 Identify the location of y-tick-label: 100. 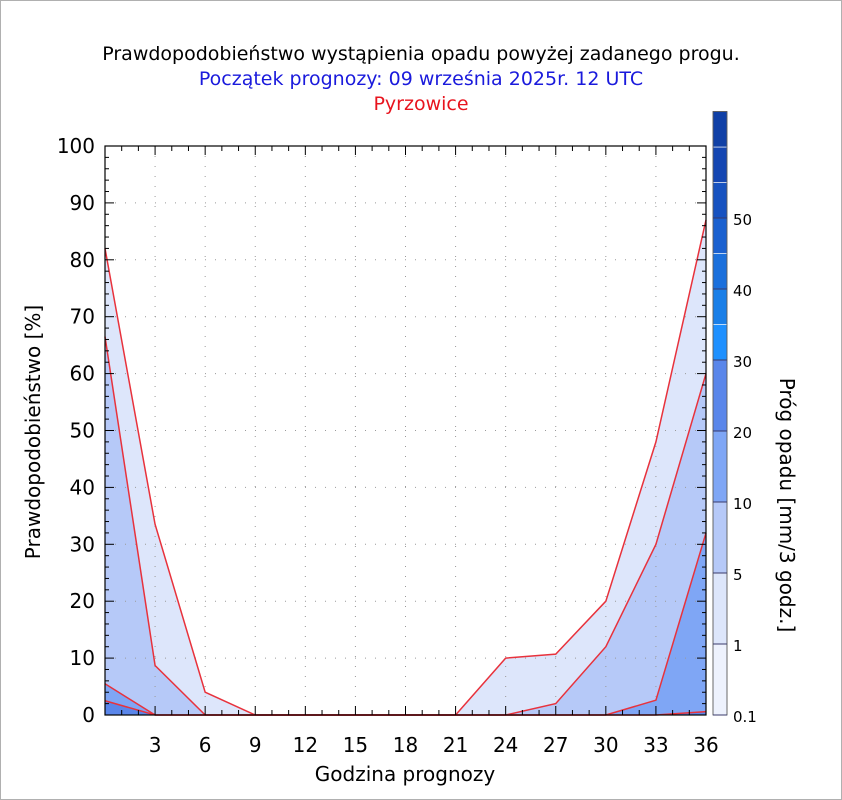
(76, 146).